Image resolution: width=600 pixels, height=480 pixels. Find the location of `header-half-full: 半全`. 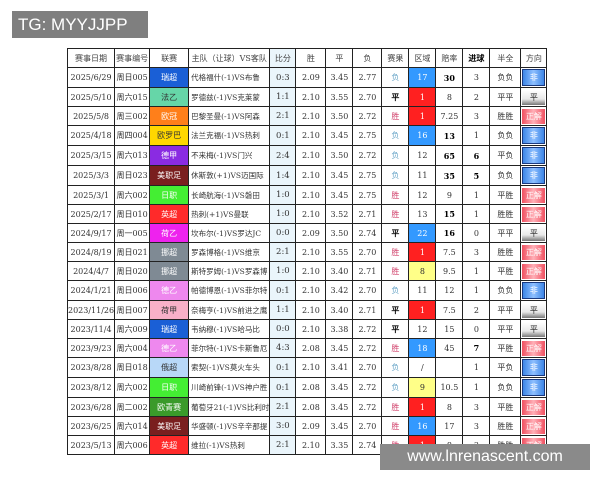

header-half-full: 半全 is located at coordinates (505, 58).